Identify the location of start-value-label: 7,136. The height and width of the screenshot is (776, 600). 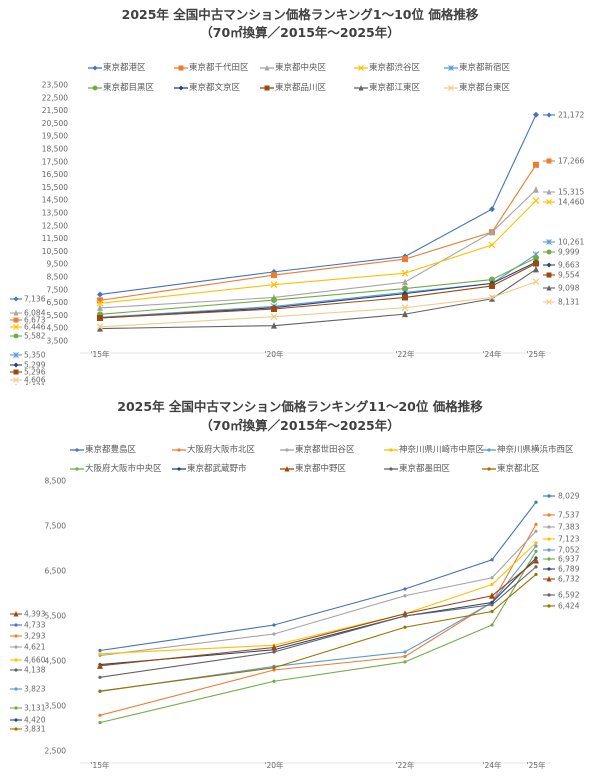
(28, 299).